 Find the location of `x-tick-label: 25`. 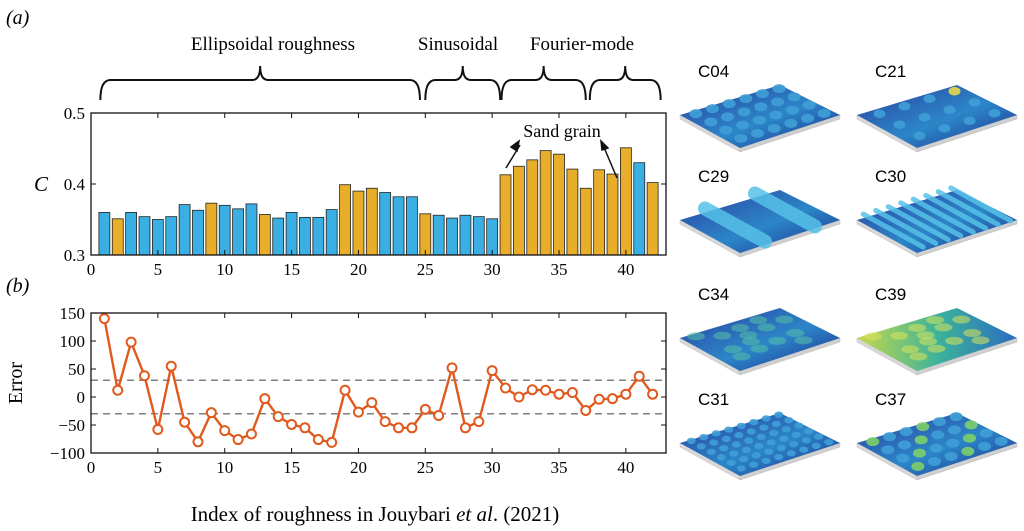

x-tick-label: 25 is located at coordinates (425, 269).